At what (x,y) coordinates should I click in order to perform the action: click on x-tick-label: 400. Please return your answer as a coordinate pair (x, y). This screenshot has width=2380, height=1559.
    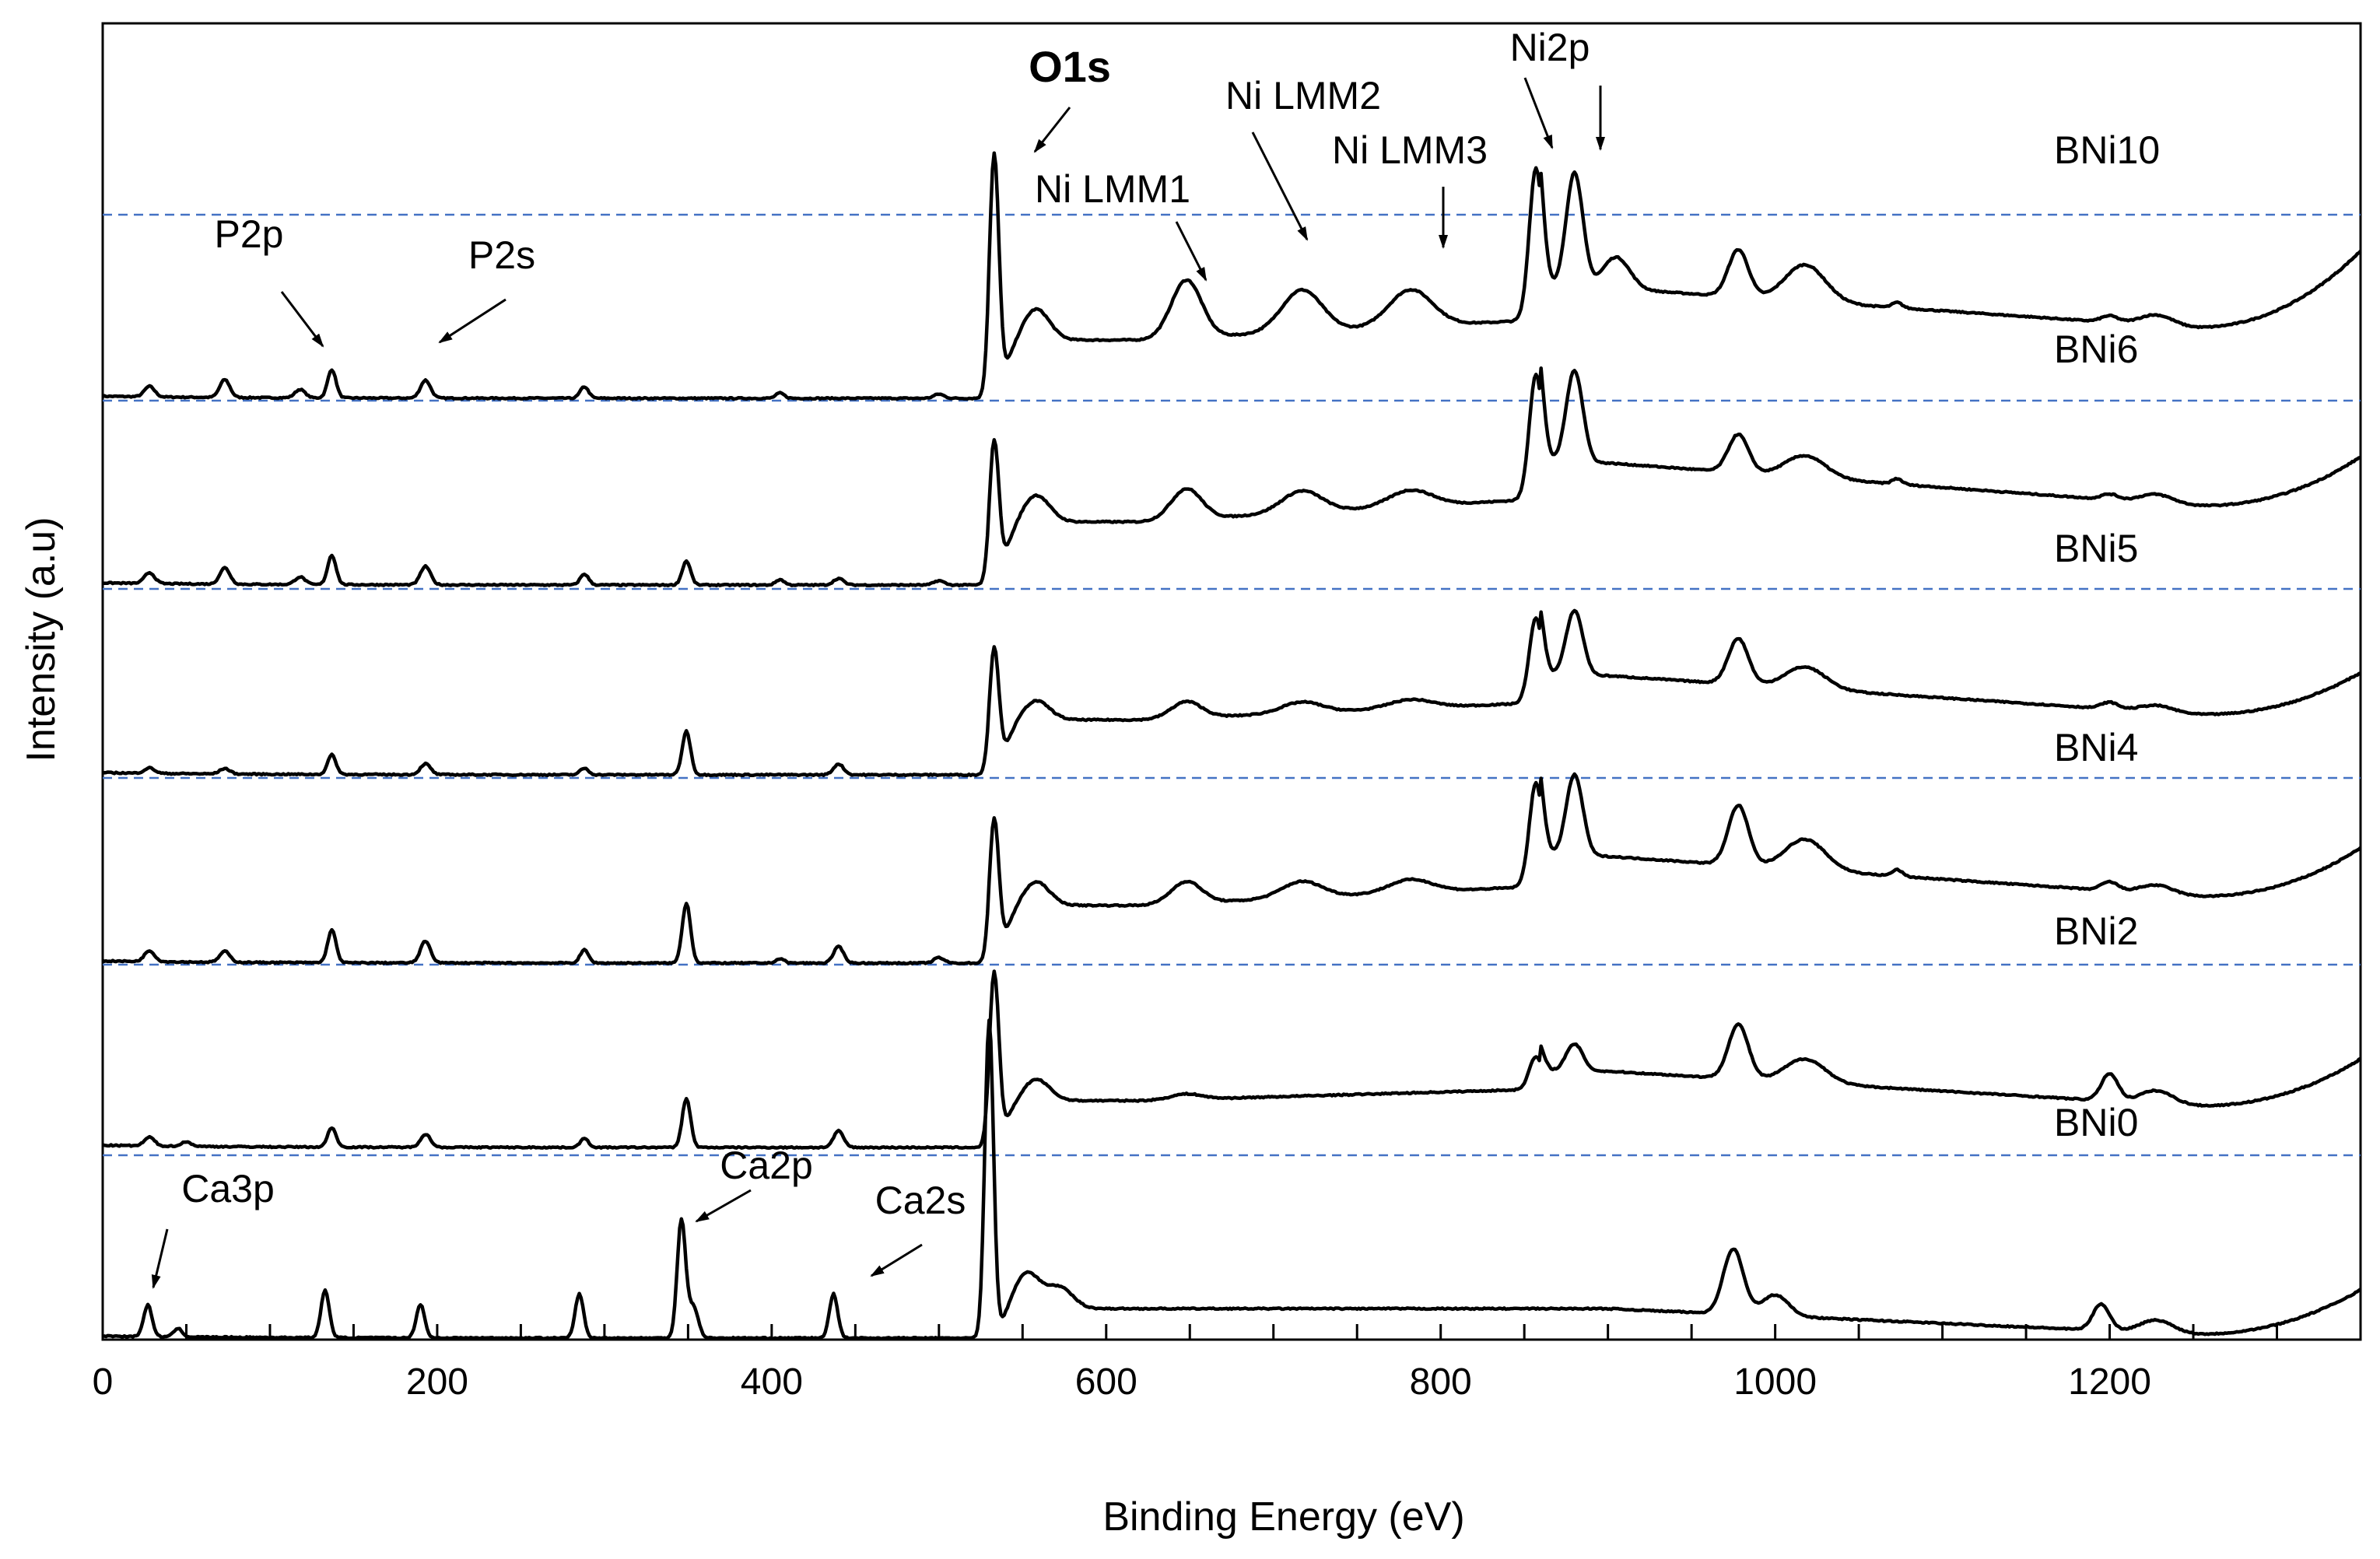
    Looking at the image, I should click on (772, 1382).